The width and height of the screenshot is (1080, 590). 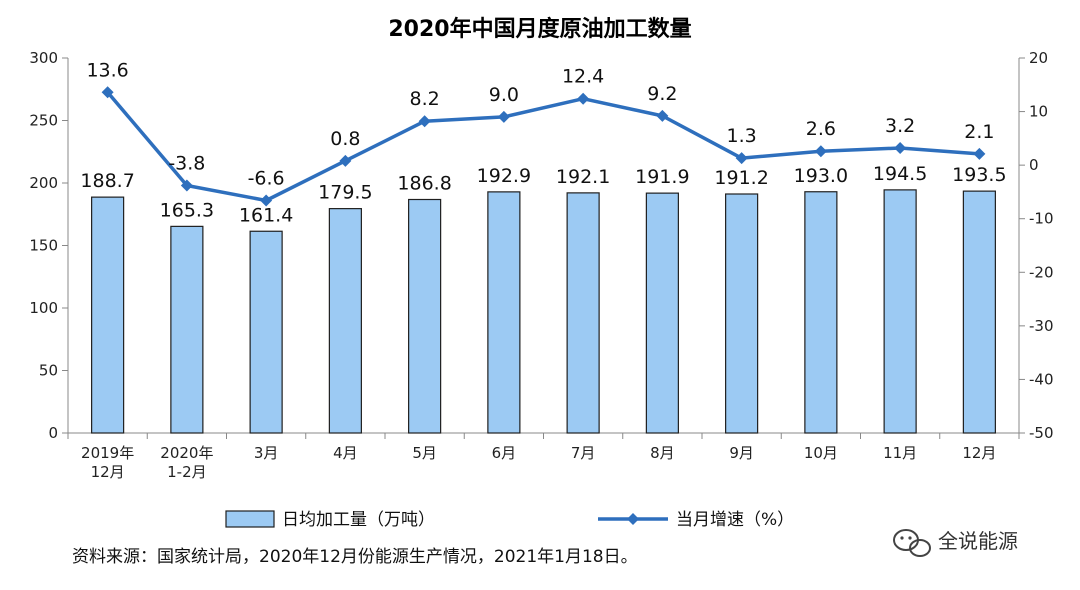 What do you see at coordinates (504, 95) in the screenshot?
I see `line-value-label: 9.0` at bounding box center [504, 95].